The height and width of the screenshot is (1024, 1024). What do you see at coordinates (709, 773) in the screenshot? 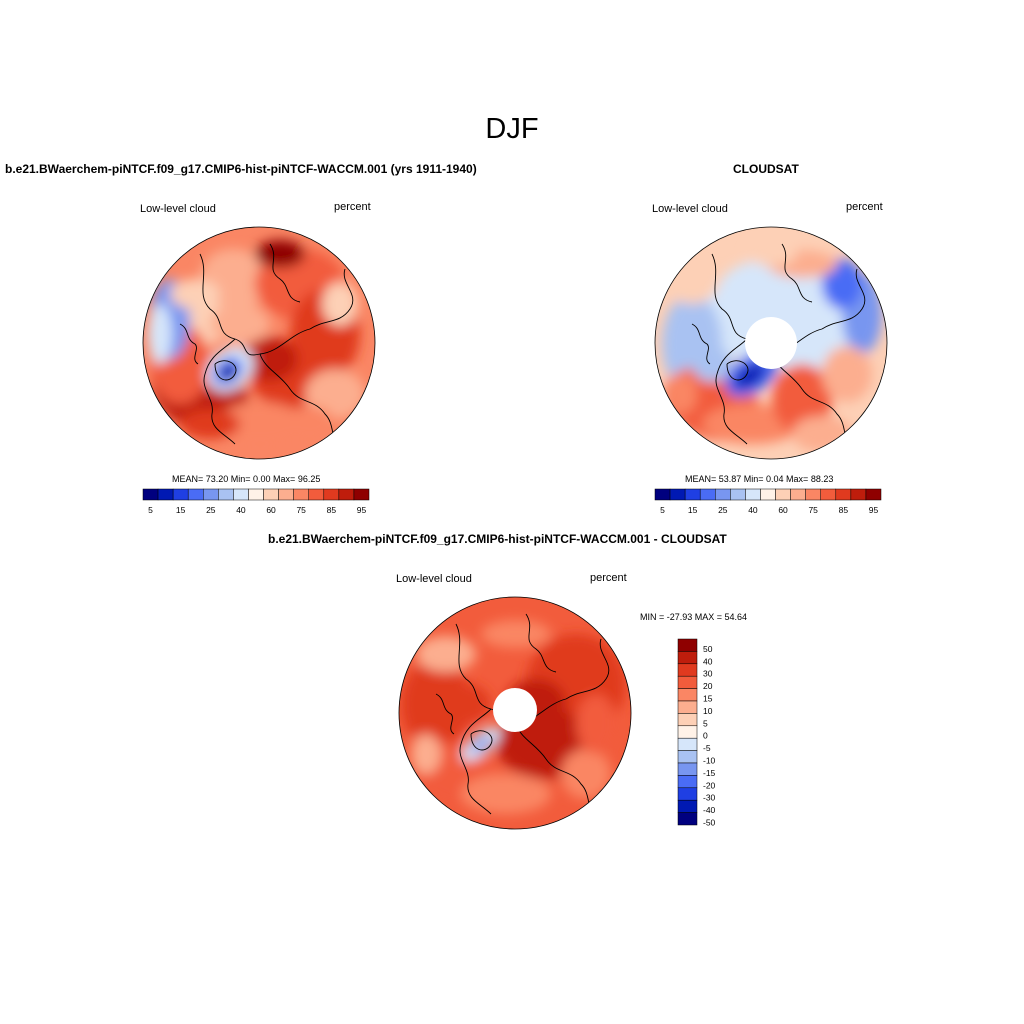
I see `colorbar-tick-label: -15` at bounding box center [709, 773].